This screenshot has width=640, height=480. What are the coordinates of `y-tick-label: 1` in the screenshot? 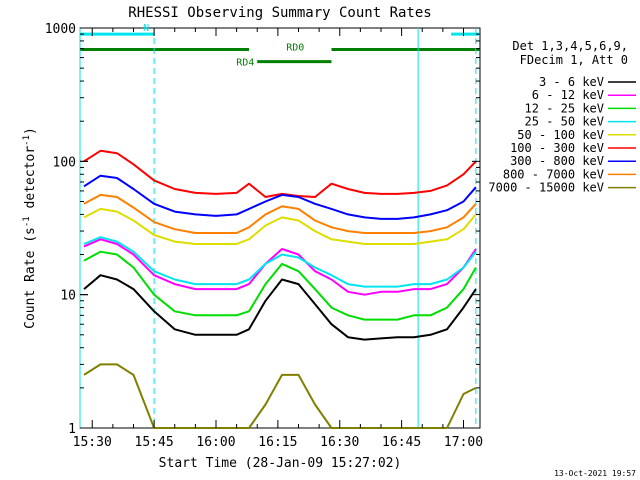 It's located at (72, 429).